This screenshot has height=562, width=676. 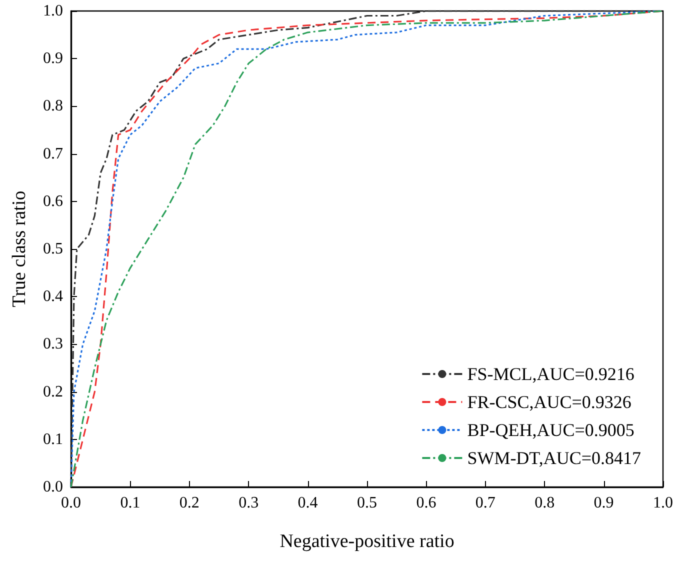 I want to click on y-tick-label: 0.4, so click(x=53, y=297).